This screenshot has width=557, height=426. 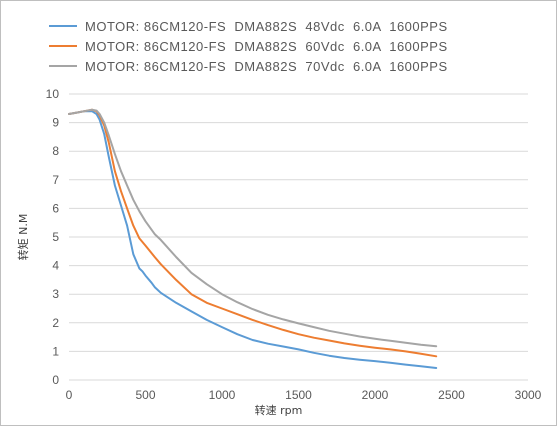 I want to click on y-tick-label: 4, so click(x=55, y=266).